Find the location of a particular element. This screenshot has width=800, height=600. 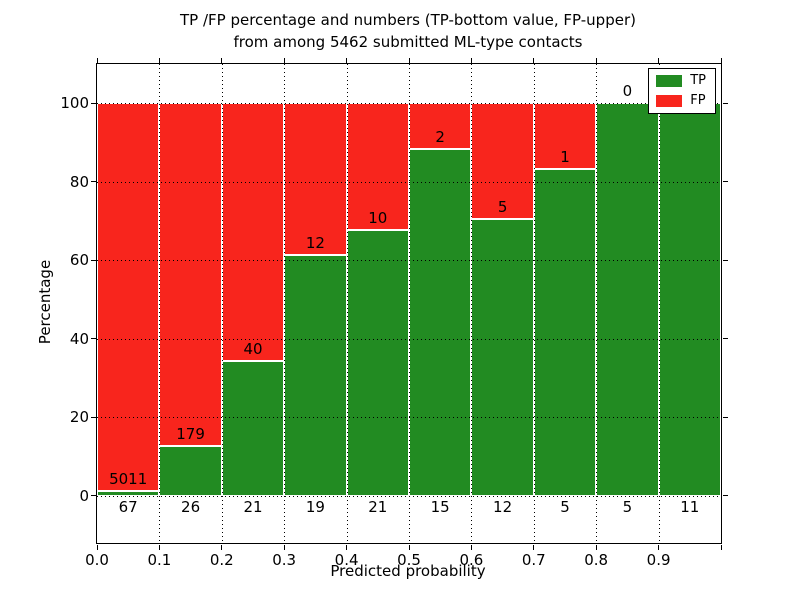

bar-fp-count-label: 1 is located at coordinates (565, 156).